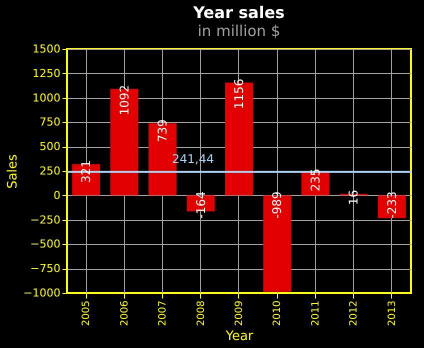 The height and width of the screenshot is (348, 424). I want to click on chart-subtitle: in million $, so click(239, 31).